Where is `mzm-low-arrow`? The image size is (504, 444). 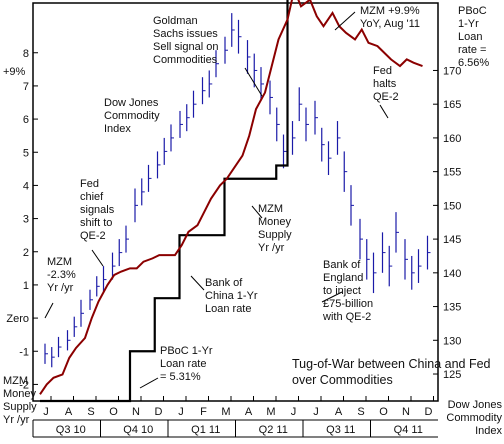 mzm-low-arrow is located at coordinates (49, 310).